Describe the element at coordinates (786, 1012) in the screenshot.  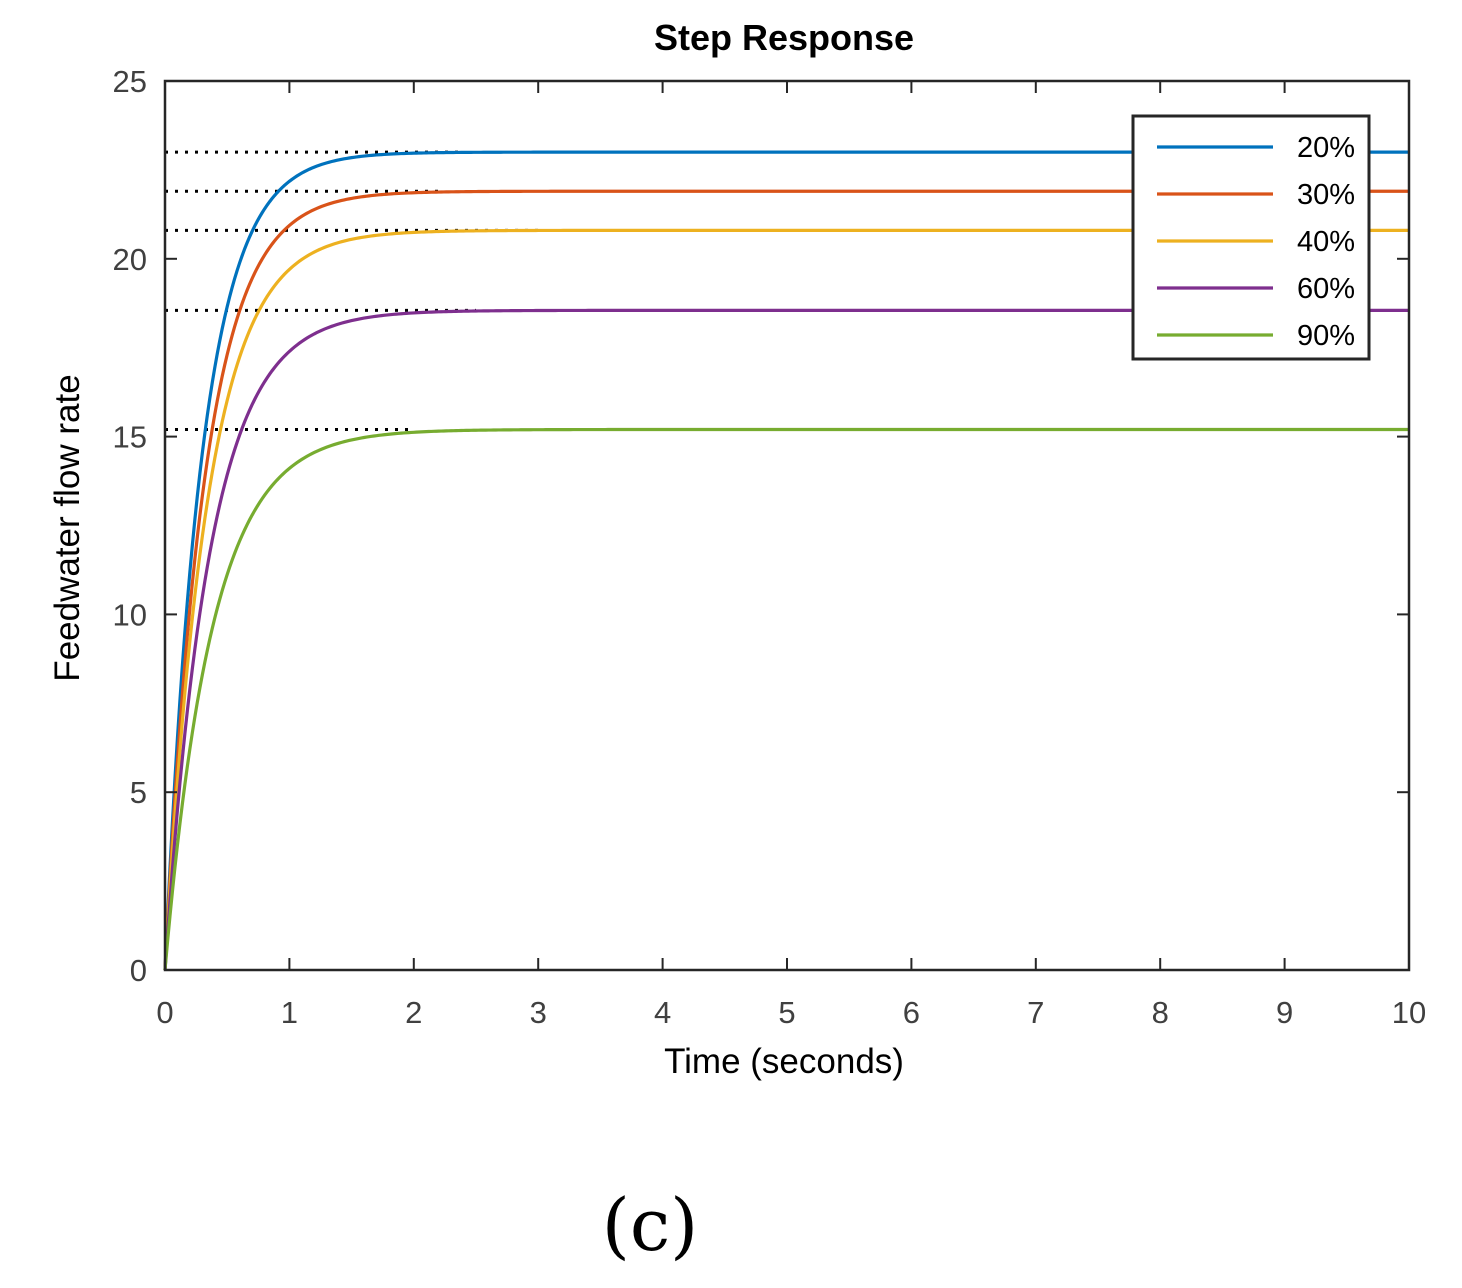
I see `x-tick-label: 5` at that location.